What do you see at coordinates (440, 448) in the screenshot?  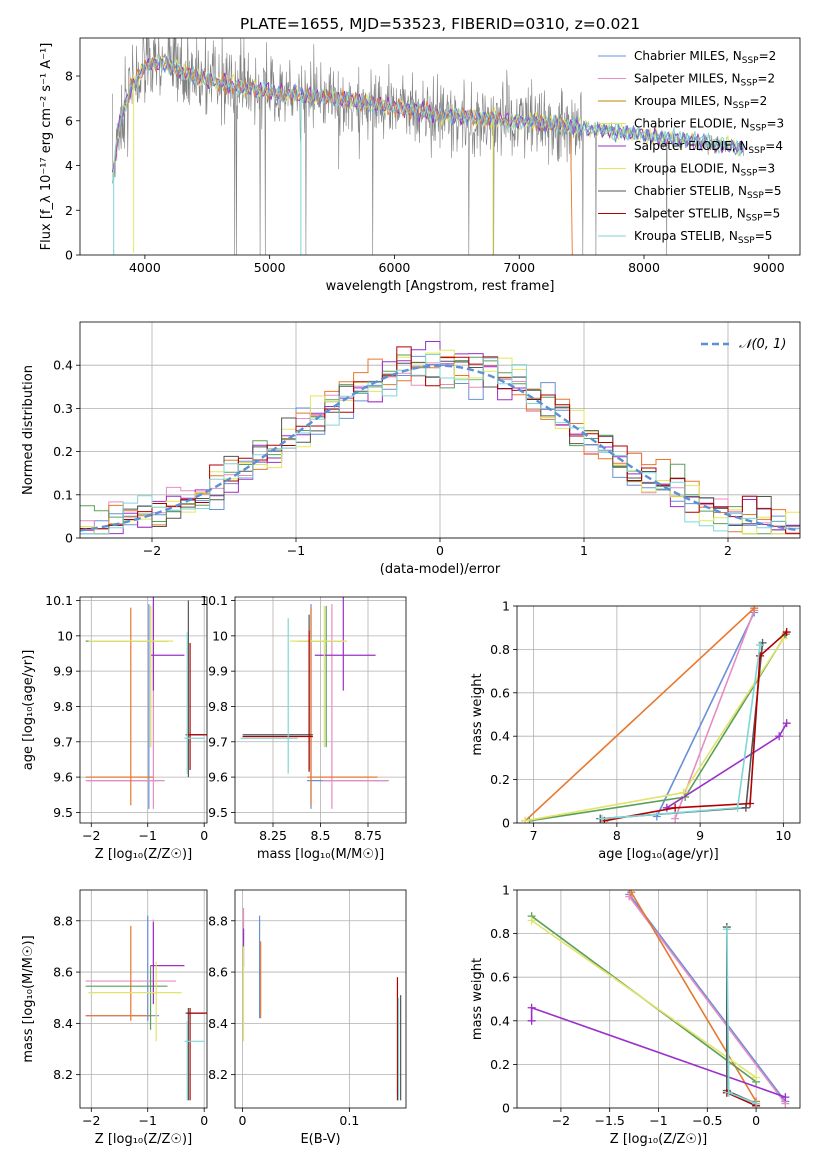 I see `normal-curve` at bounding box center [440, 448].